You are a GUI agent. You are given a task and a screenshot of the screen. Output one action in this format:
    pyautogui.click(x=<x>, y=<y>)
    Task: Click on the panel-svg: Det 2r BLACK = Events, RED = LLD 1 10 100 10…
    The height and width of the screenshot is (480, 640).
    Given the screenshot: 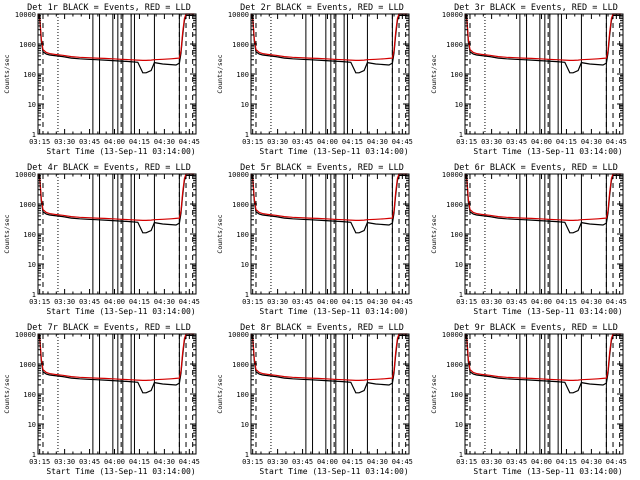 What is the action you would take?
    pyautogui.click(x=314, y=79)
    